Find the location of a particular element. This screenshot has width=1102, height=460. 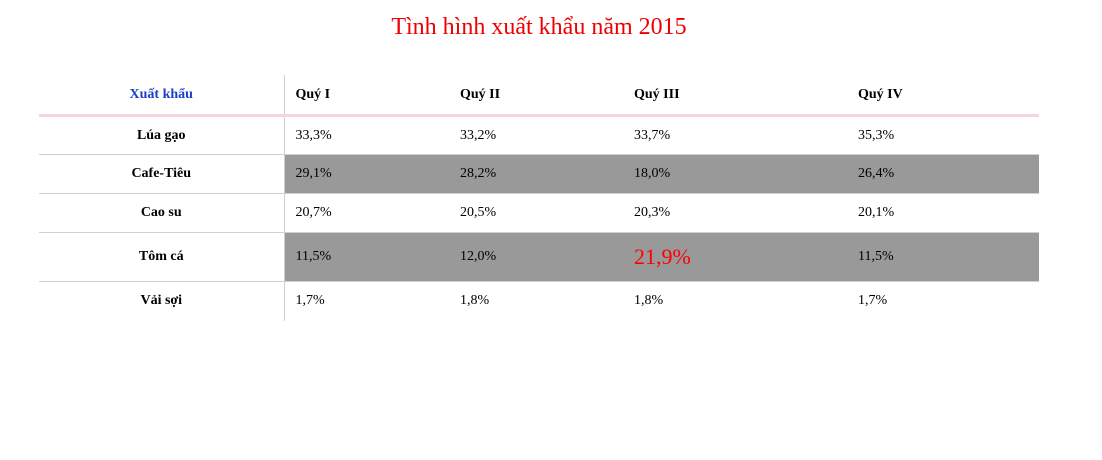

table-cell: 33,7% is located at coordinates (652, 135).